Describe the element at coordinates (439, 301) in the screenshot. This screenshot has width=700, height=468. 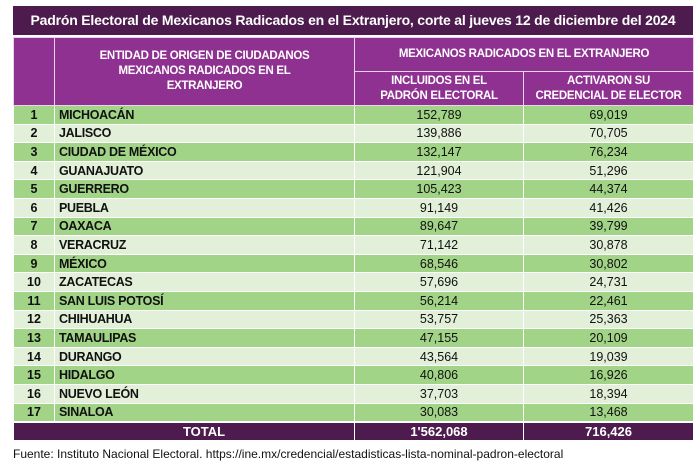
I see `row-included: 56,214` at that location.